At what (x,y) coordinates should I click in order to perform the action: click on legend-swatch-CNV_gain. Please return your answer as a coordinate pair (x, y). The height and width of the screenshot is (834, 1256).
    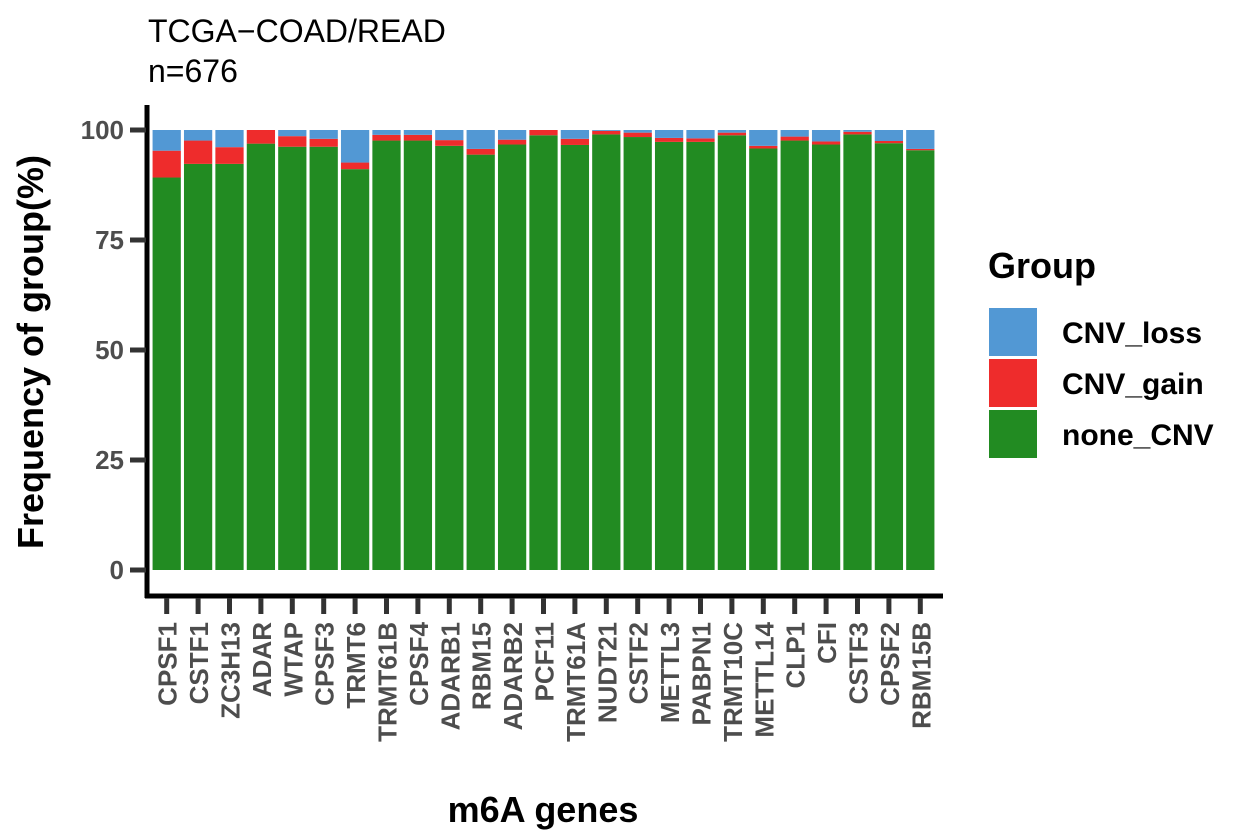
    Looking at the image, I should click on (1013, 383).